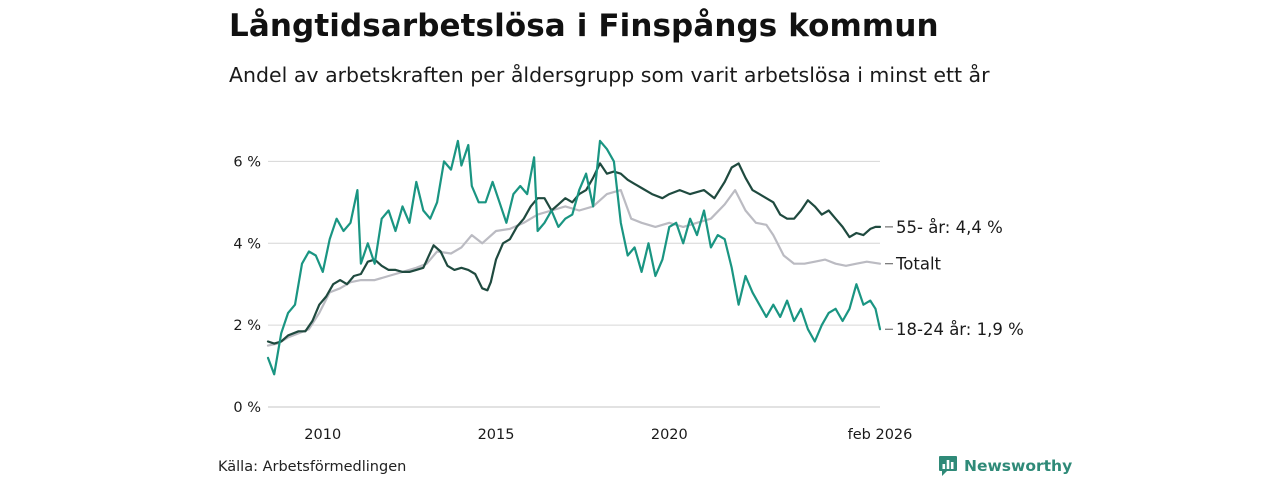 This screenshot has height=480, width=1280. I want to click on x-tick-label: 2015, so click(496, 435).